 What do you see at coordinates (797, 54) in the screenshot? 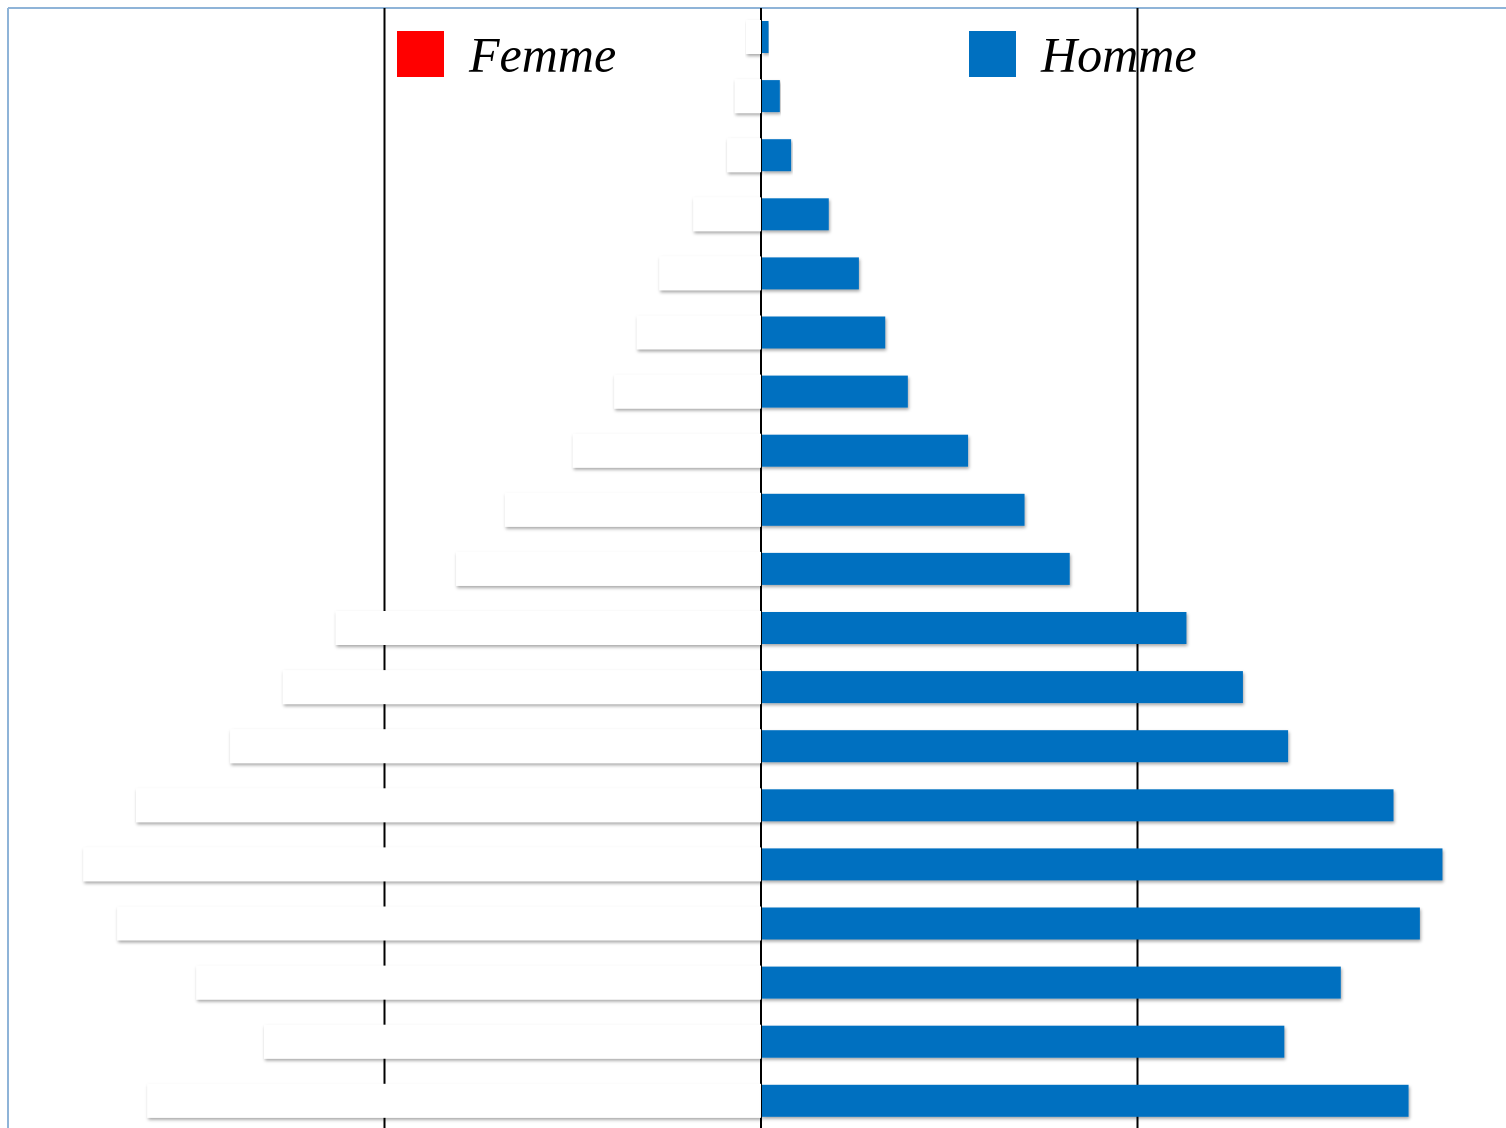
I see `legend: Femme Homme` at bounding box center [797, 54].